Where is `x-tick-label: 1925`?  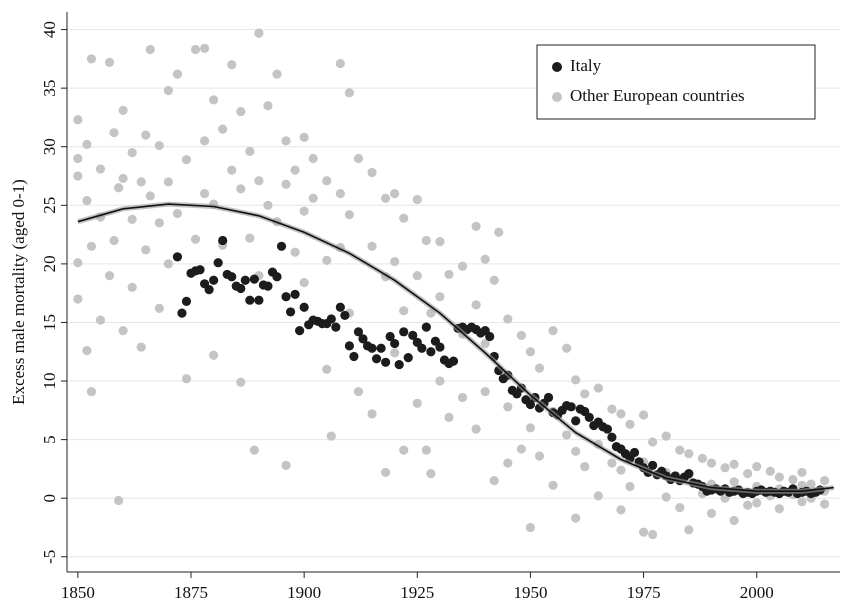 x-tick-label: 1925 is located at coordinates (417, 592).